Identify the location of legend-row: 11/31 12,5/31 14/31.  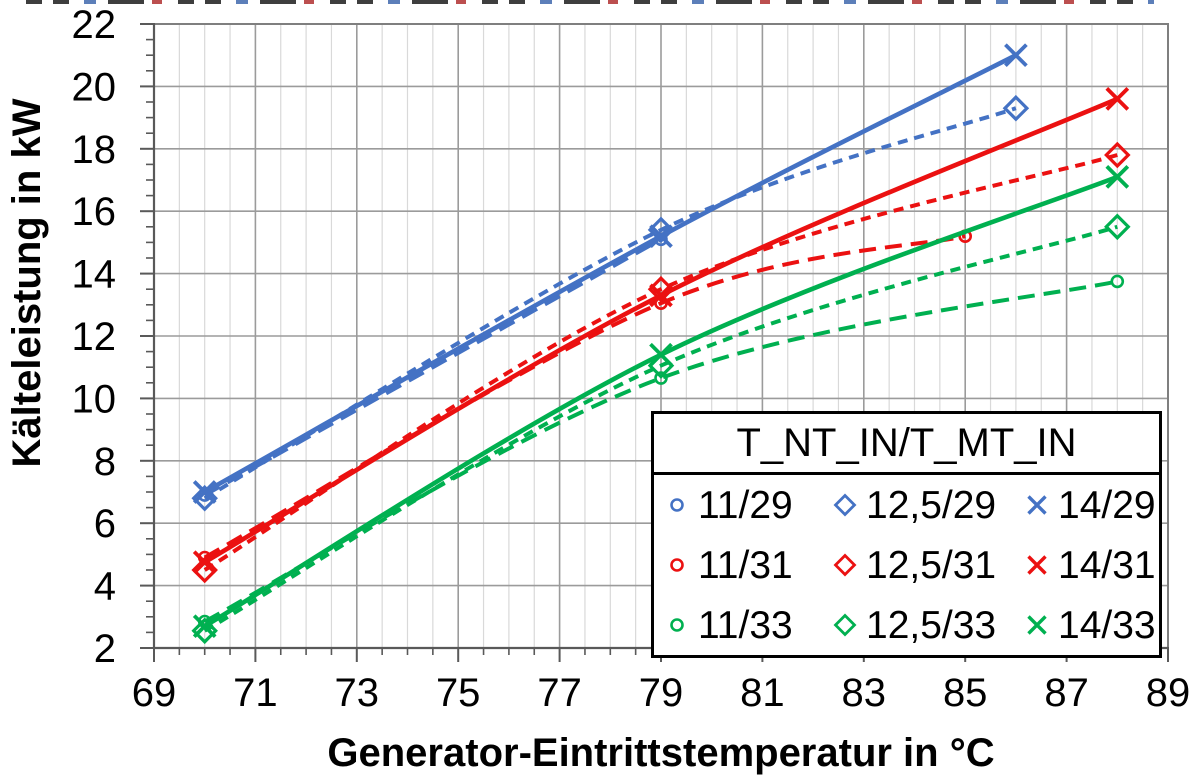
(906, 565).